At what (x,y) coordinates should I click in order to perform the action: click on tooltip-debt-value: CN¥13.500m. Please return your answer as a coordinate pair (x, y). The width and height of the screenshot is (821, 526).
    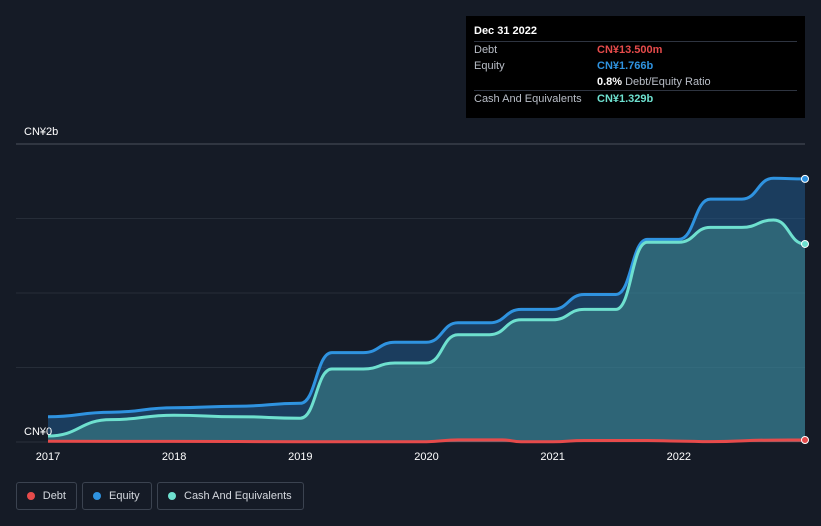
    Looking at the image, I should click on (630, 50).